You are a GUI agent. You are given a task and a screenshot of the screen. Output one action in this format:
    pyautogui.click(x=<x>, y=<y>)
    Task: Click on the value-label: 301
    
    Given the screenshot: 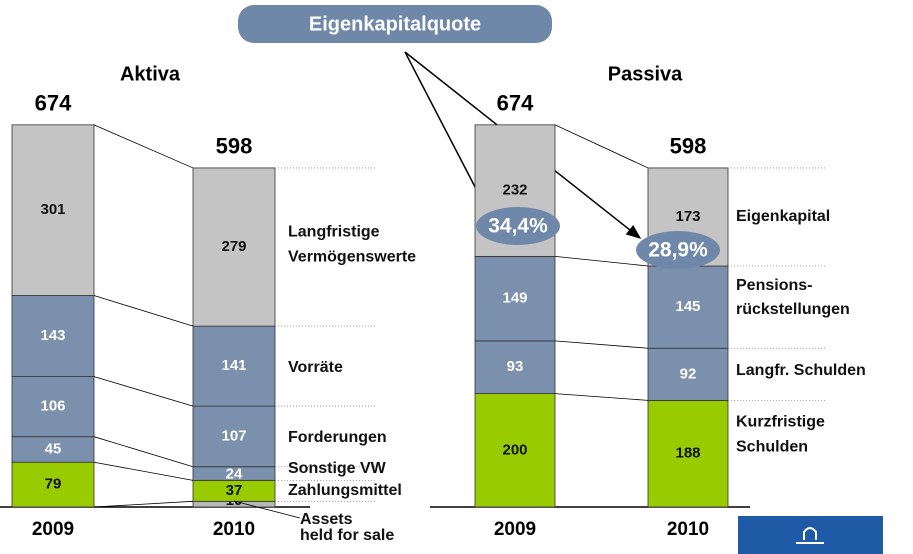 What is the action you would take?
    pyautogui.click(x=52, y=209)
    